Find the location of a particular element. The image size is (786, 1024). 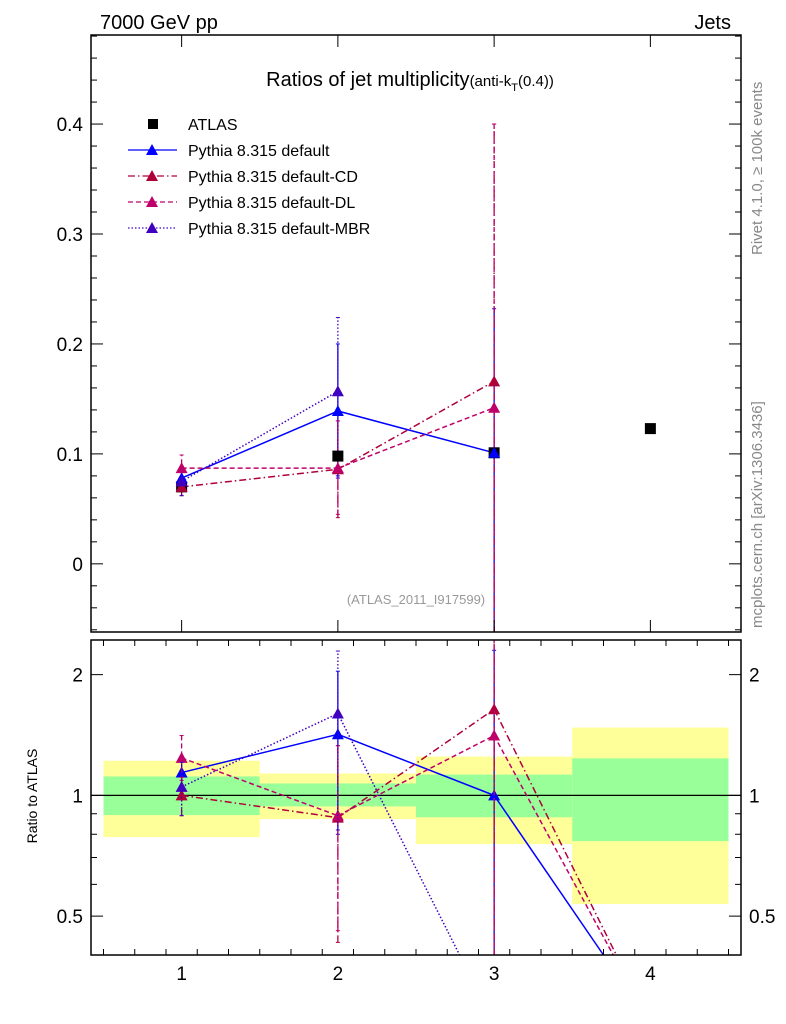

title-end: (0.4)) is located at coordinates (536, 81).